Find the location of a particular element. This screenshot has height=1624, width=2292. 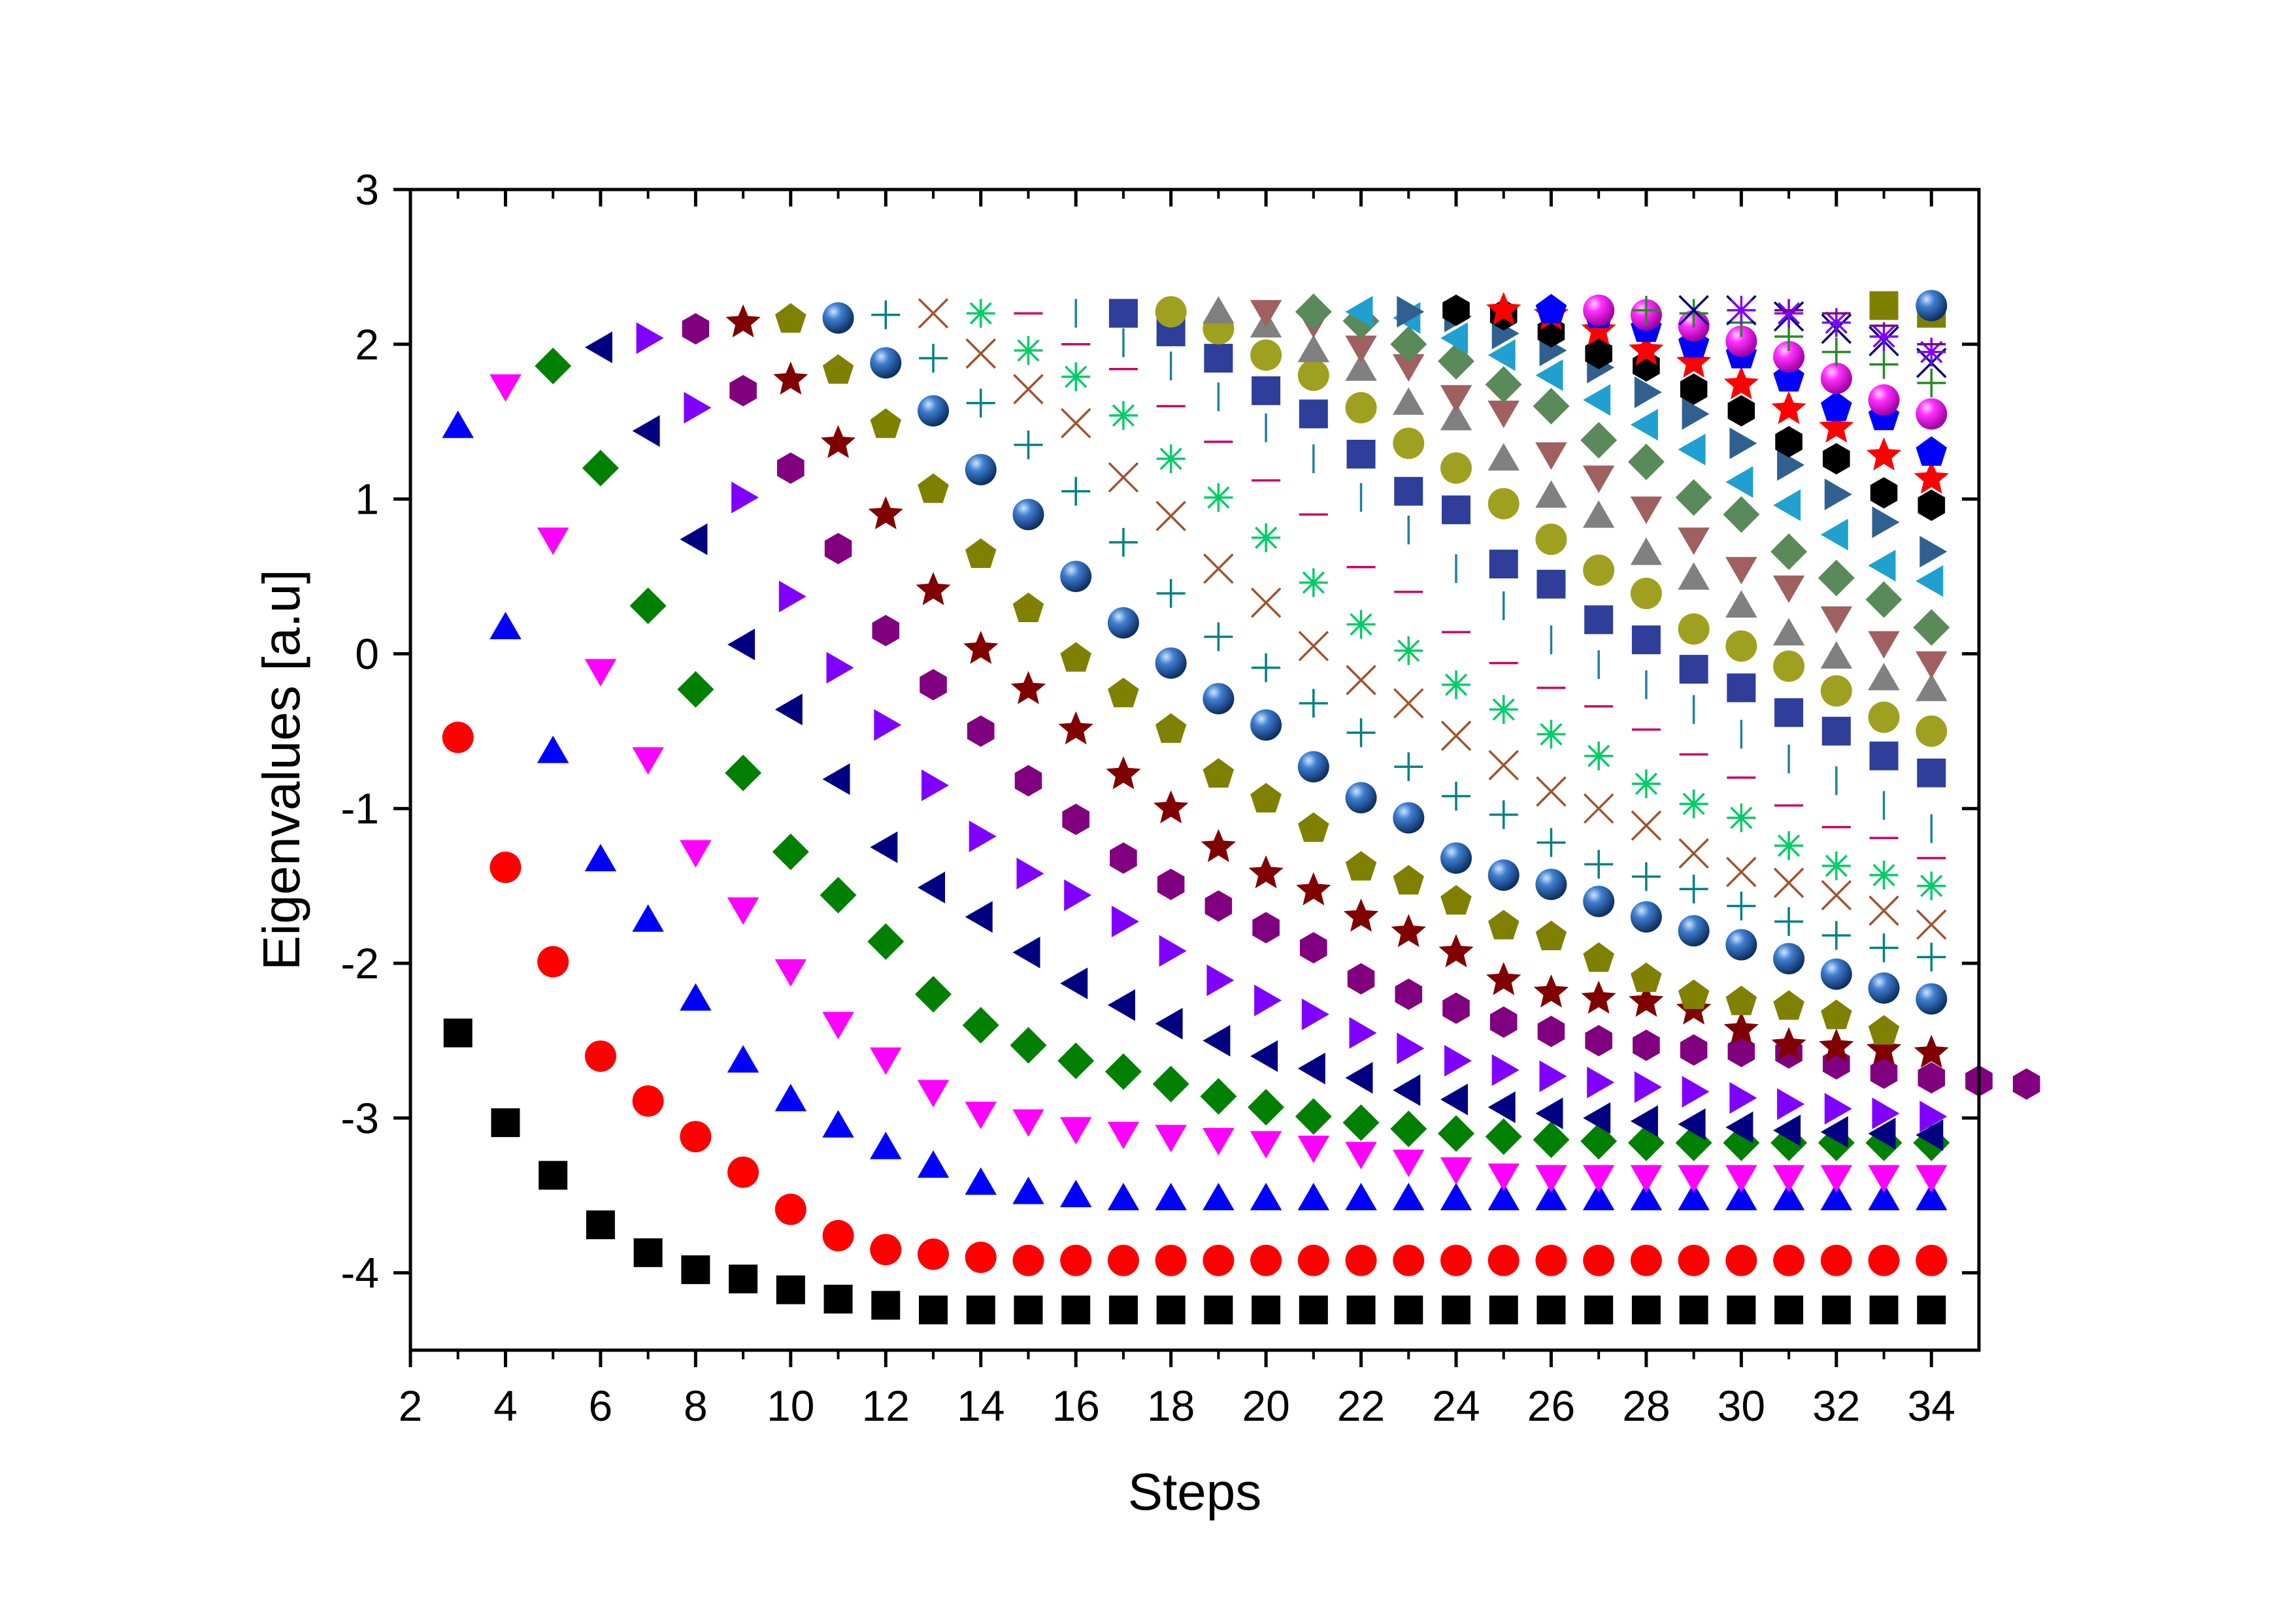

x-tick-label: 20 is located at coordinates (1265, 1406).